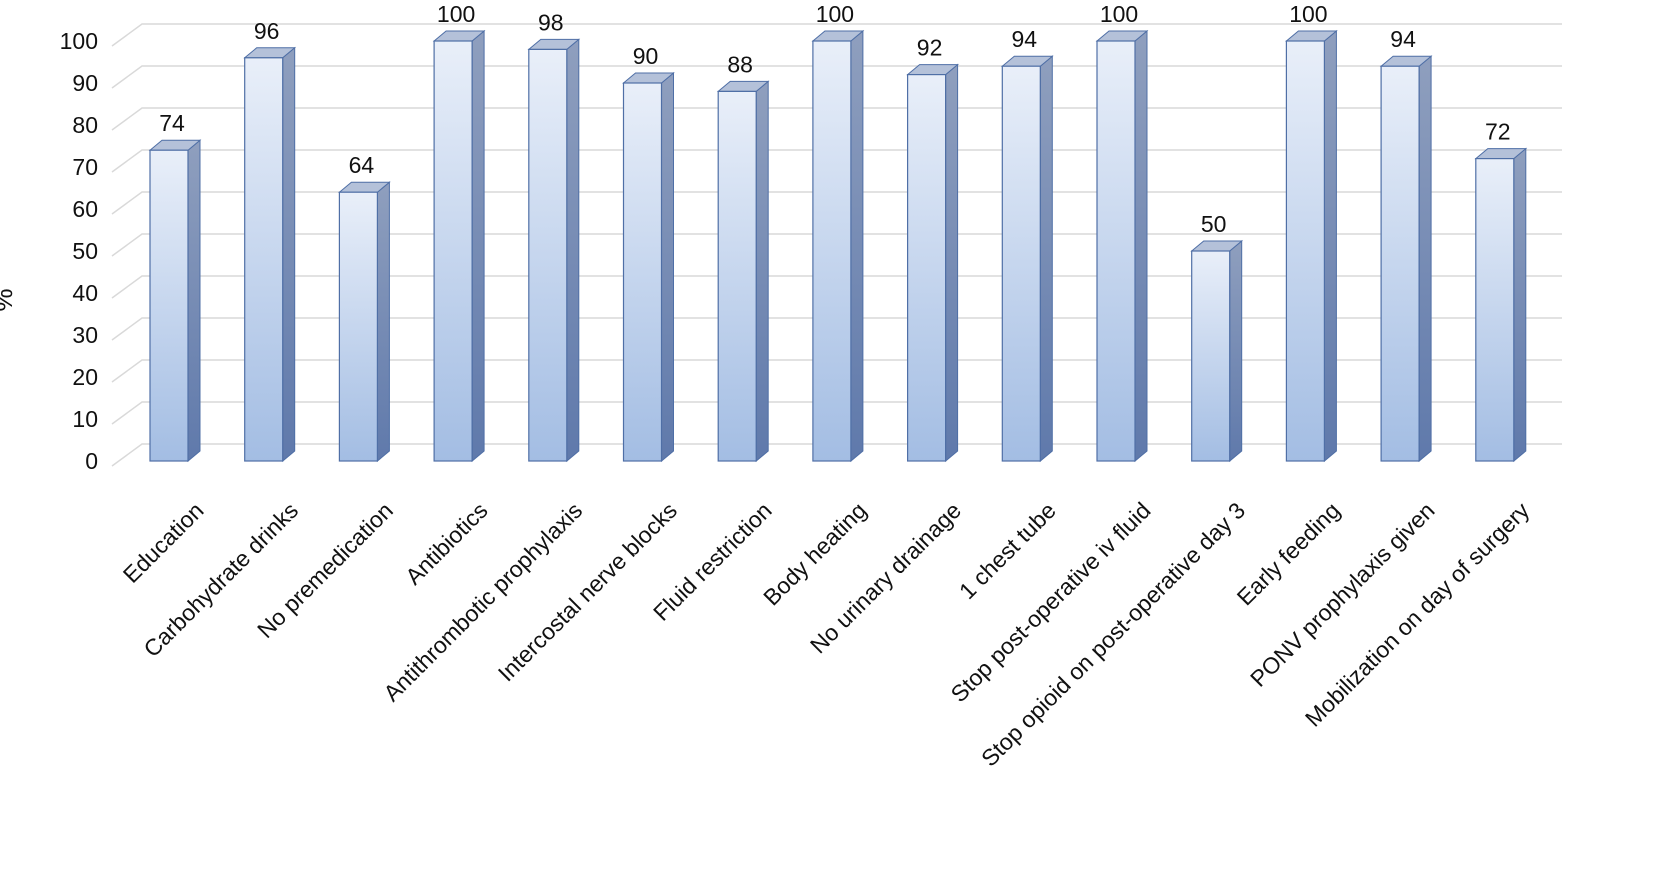 The height and width of the screenshot is (872, 1656). What do you see at coordinates (91, 461) in the screenshot?
I see `y-tick-label: 0` at bounding box center [91, 461].